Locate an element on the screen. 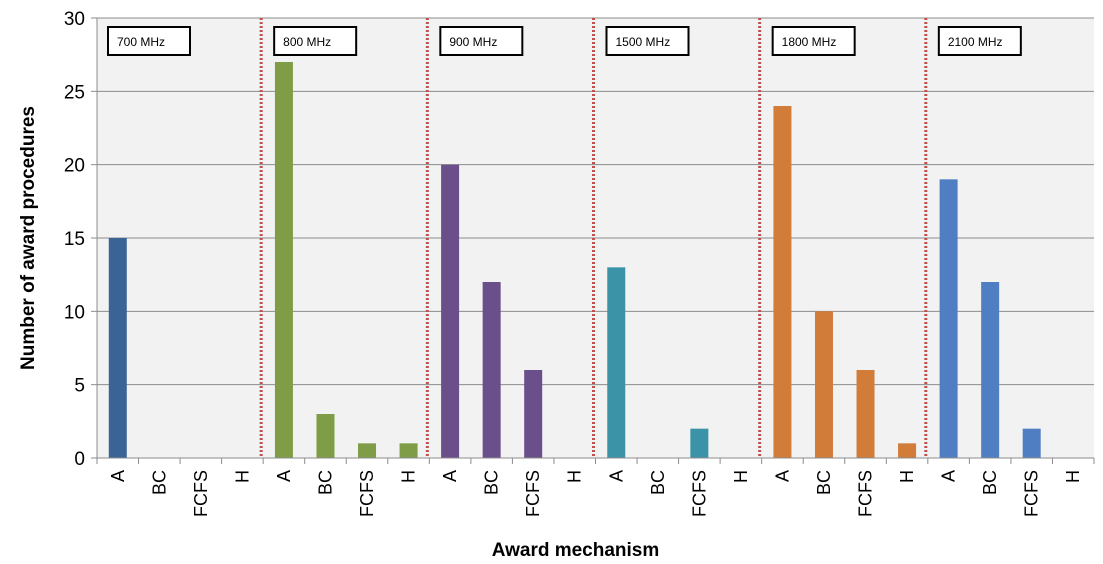  y-tick-label: 30 is located at coordinates (74, 19).